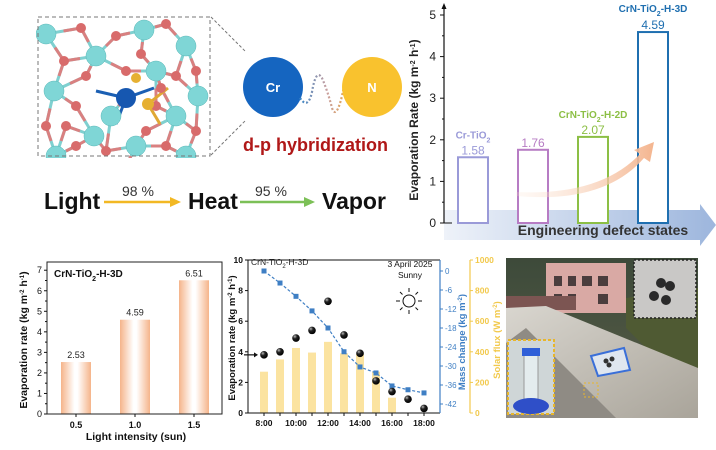  Describe the element at coordinates (447, 271) in the screenshot. I see `y2-tick-label: 0` at that location.